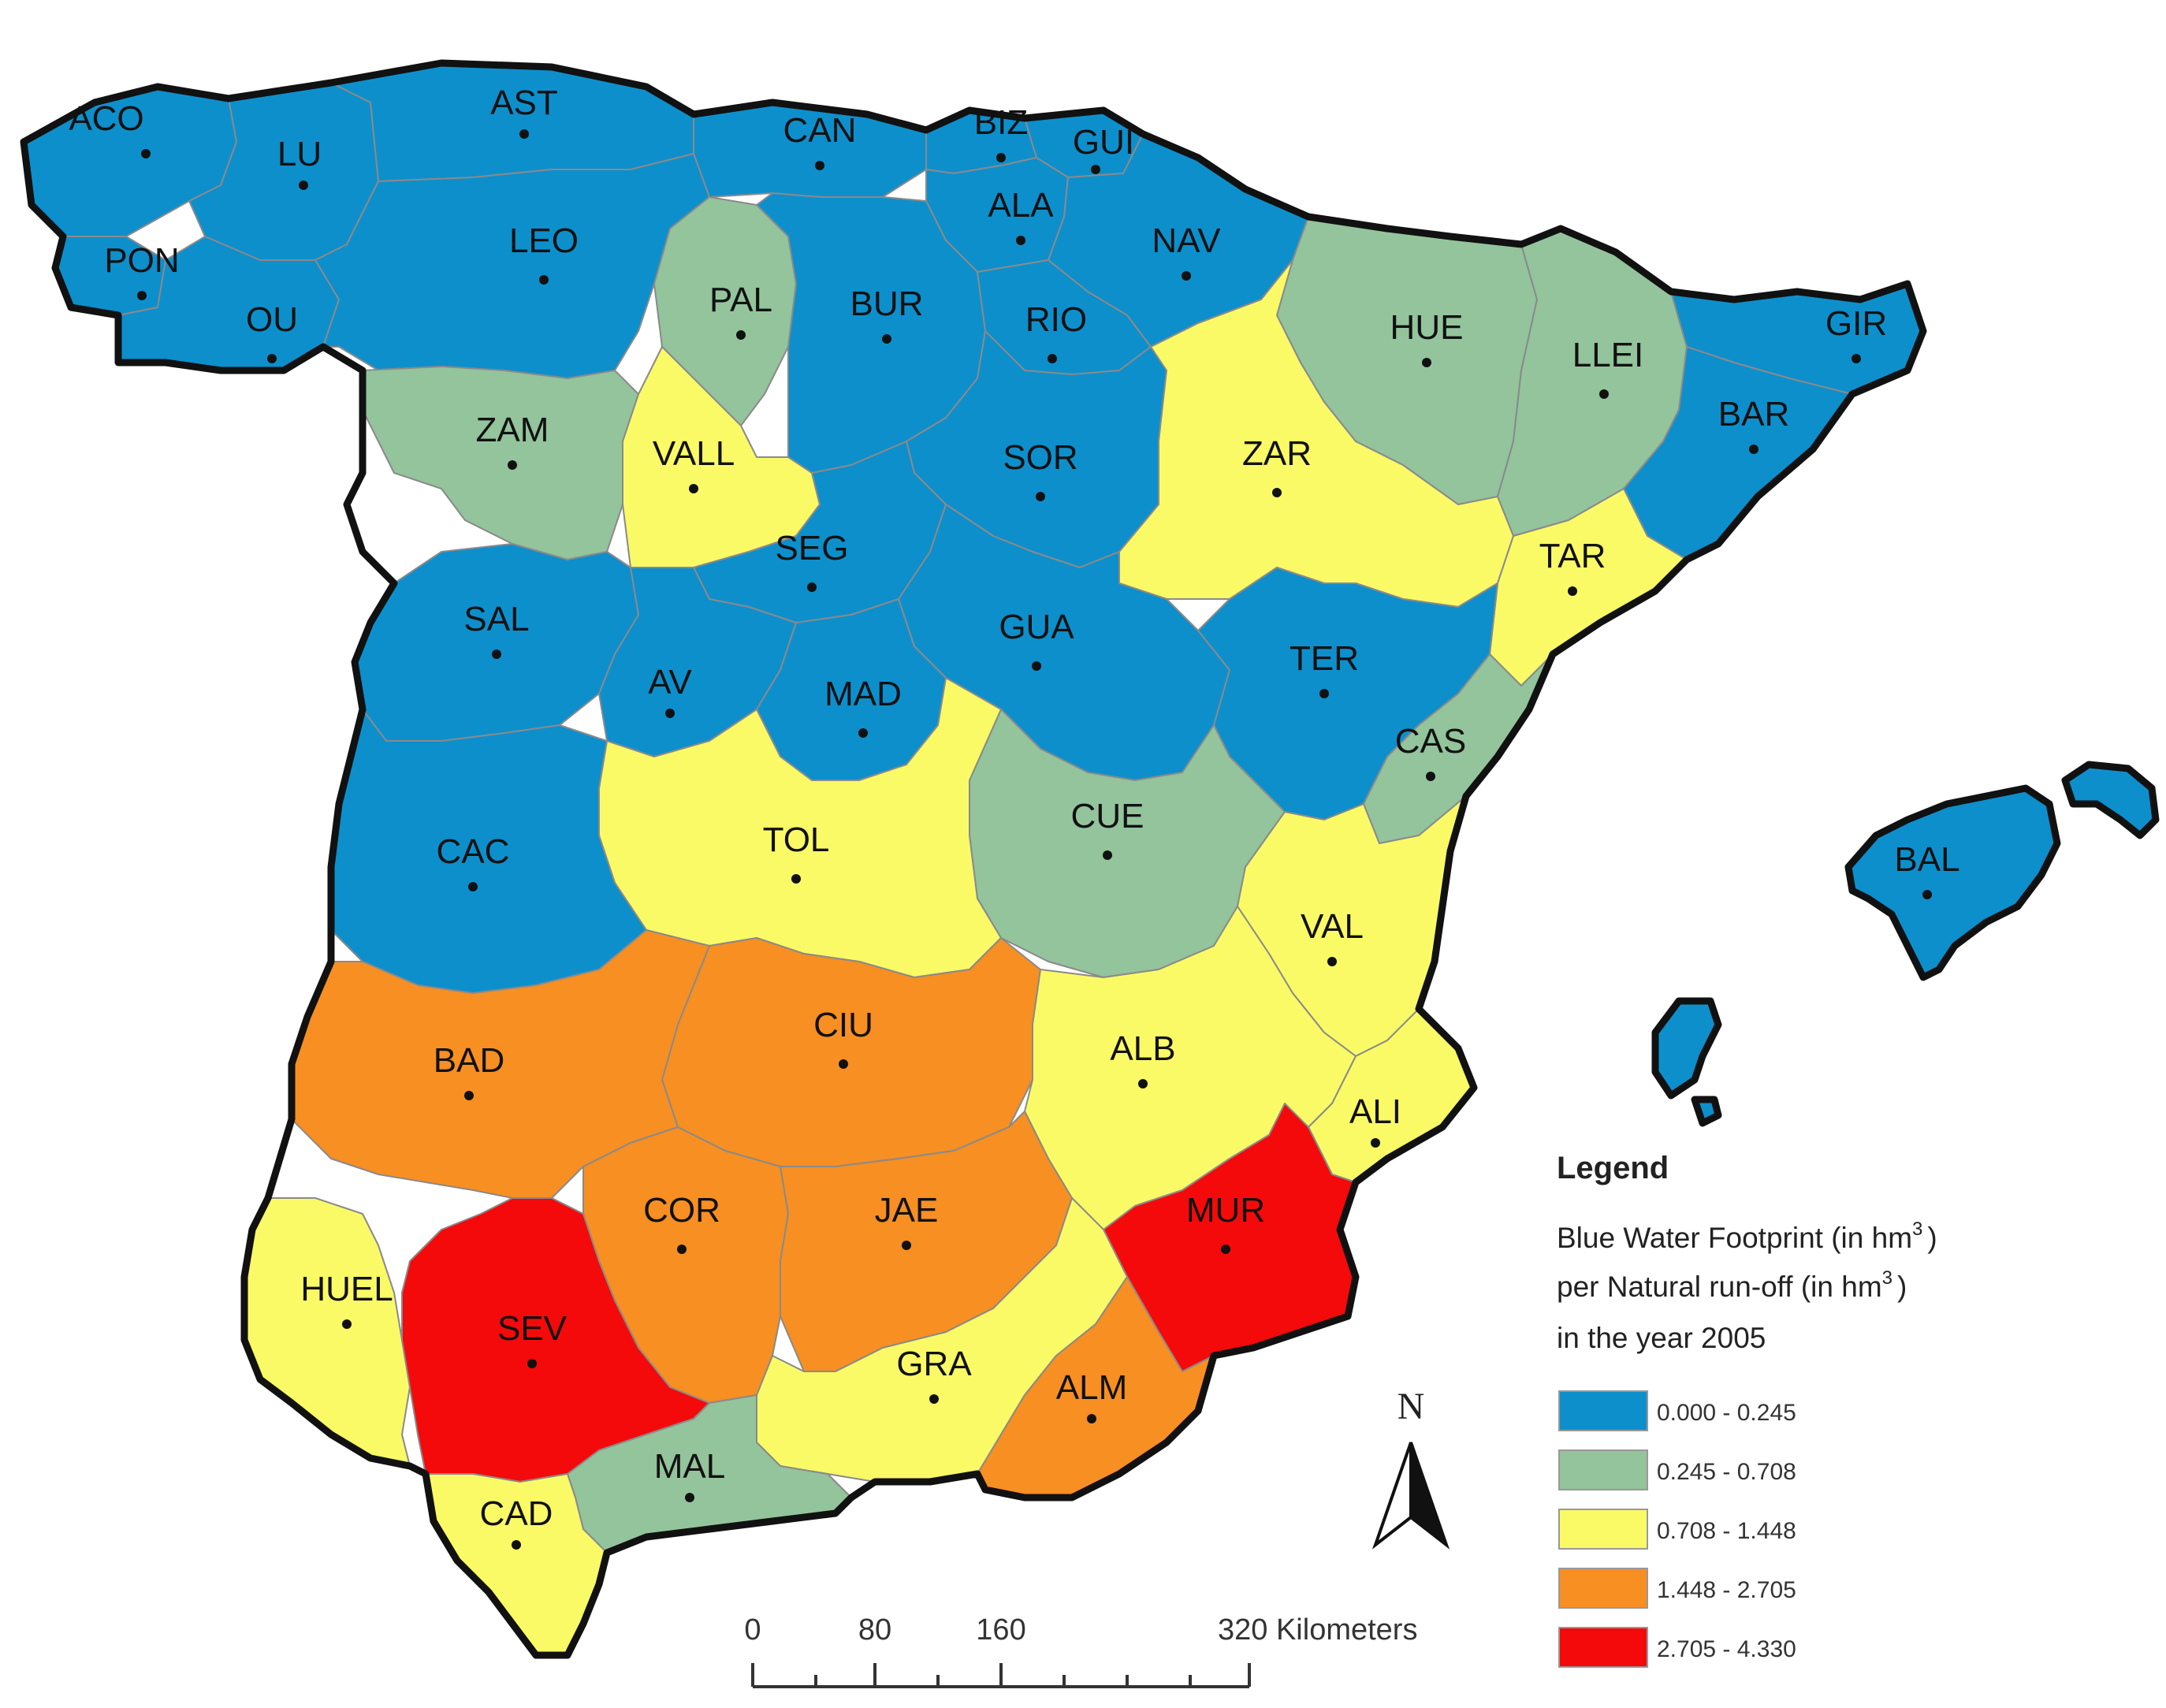 The image size is (2166, 1708). I want to click on province-point-bur, so click(887, 339).